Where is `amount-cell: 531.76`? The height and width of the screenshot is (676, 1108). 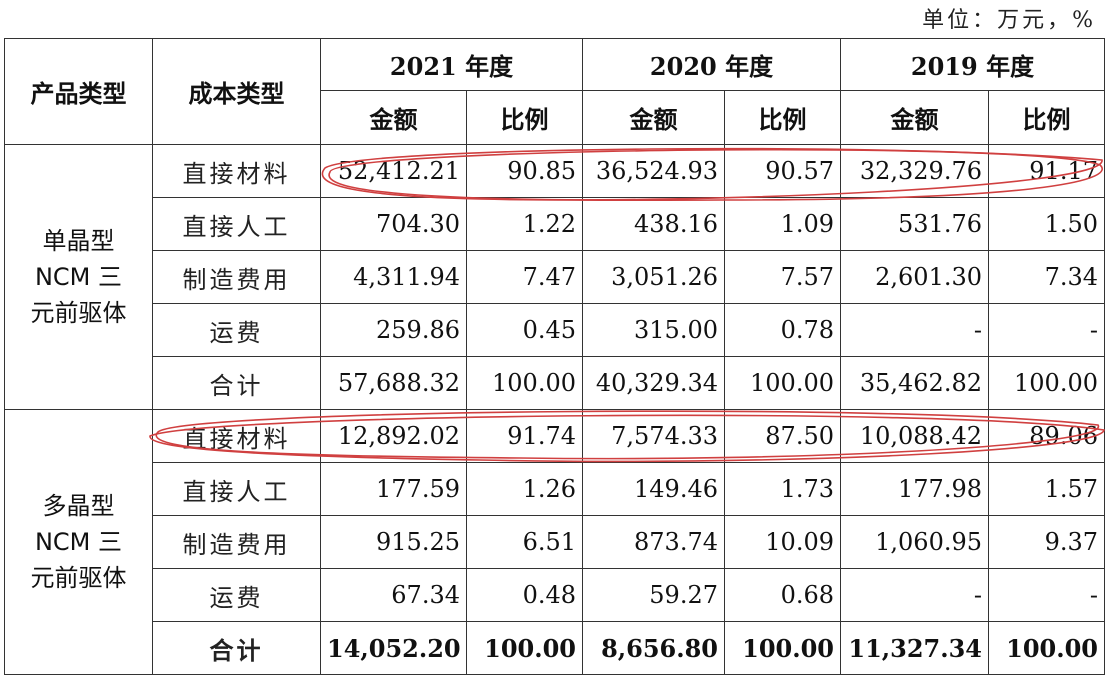 amount-cell: 531.76 is located at coordinates (914, 224).